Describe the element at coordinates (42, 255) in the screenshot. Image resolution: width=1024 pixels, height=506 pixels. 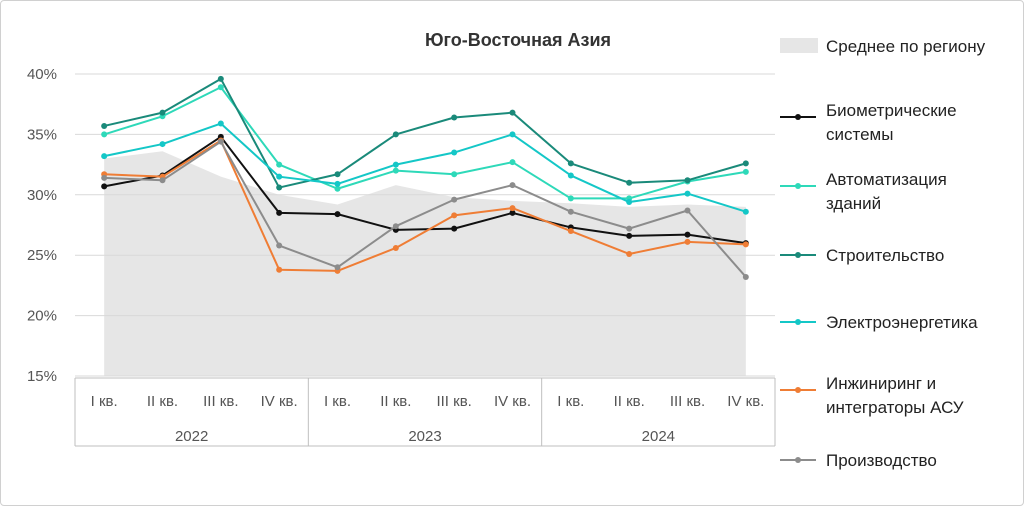
I see `y-tick-label: 25%` at that location.